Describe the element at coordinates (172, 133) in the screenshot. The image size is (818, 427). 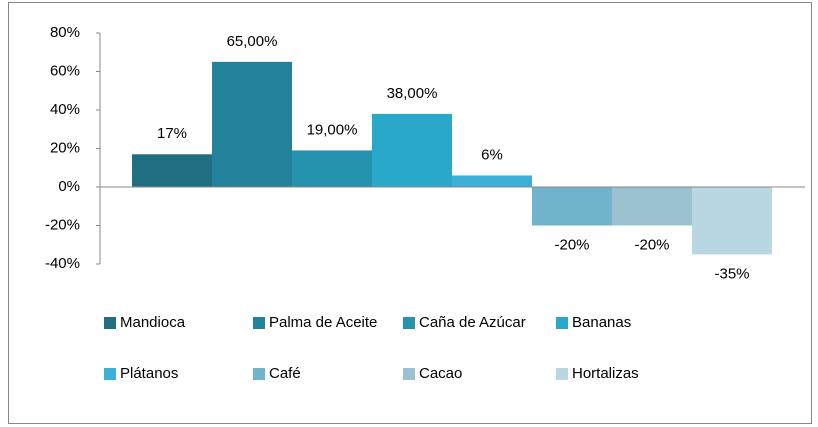
I see `value-label: 17%` at that location.